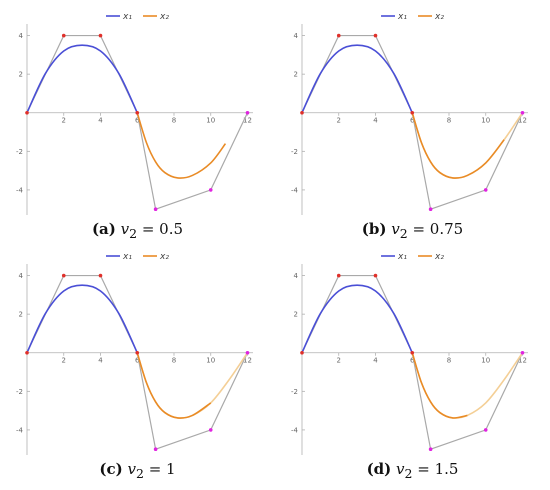  What do you see at coordinates (133, 233) in the screenshot?
I see `caption-a-sub: 2` at bounding box center [133, 233].